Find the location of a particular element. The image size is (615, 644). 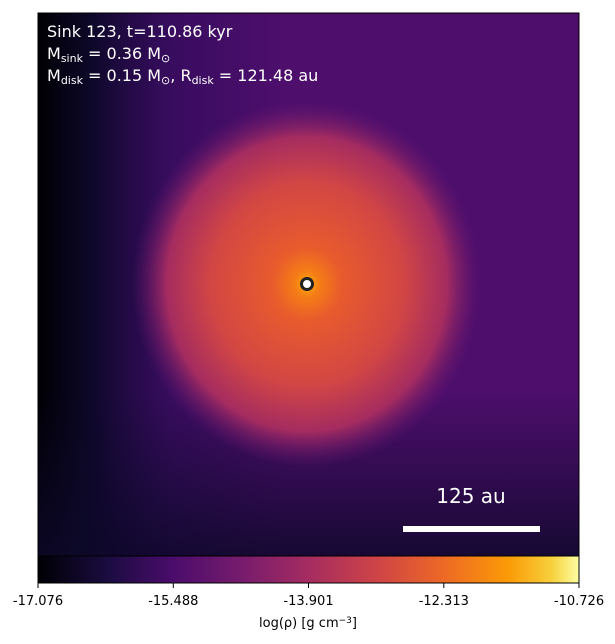

text-part: , R is located at coordinates (180, 75).